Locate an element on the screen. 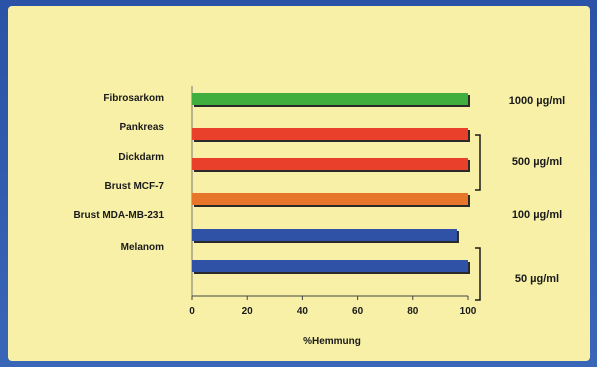 This screenshot has height=367, width=597. x-tick-label: 60 is located at coordinates (358, 311).